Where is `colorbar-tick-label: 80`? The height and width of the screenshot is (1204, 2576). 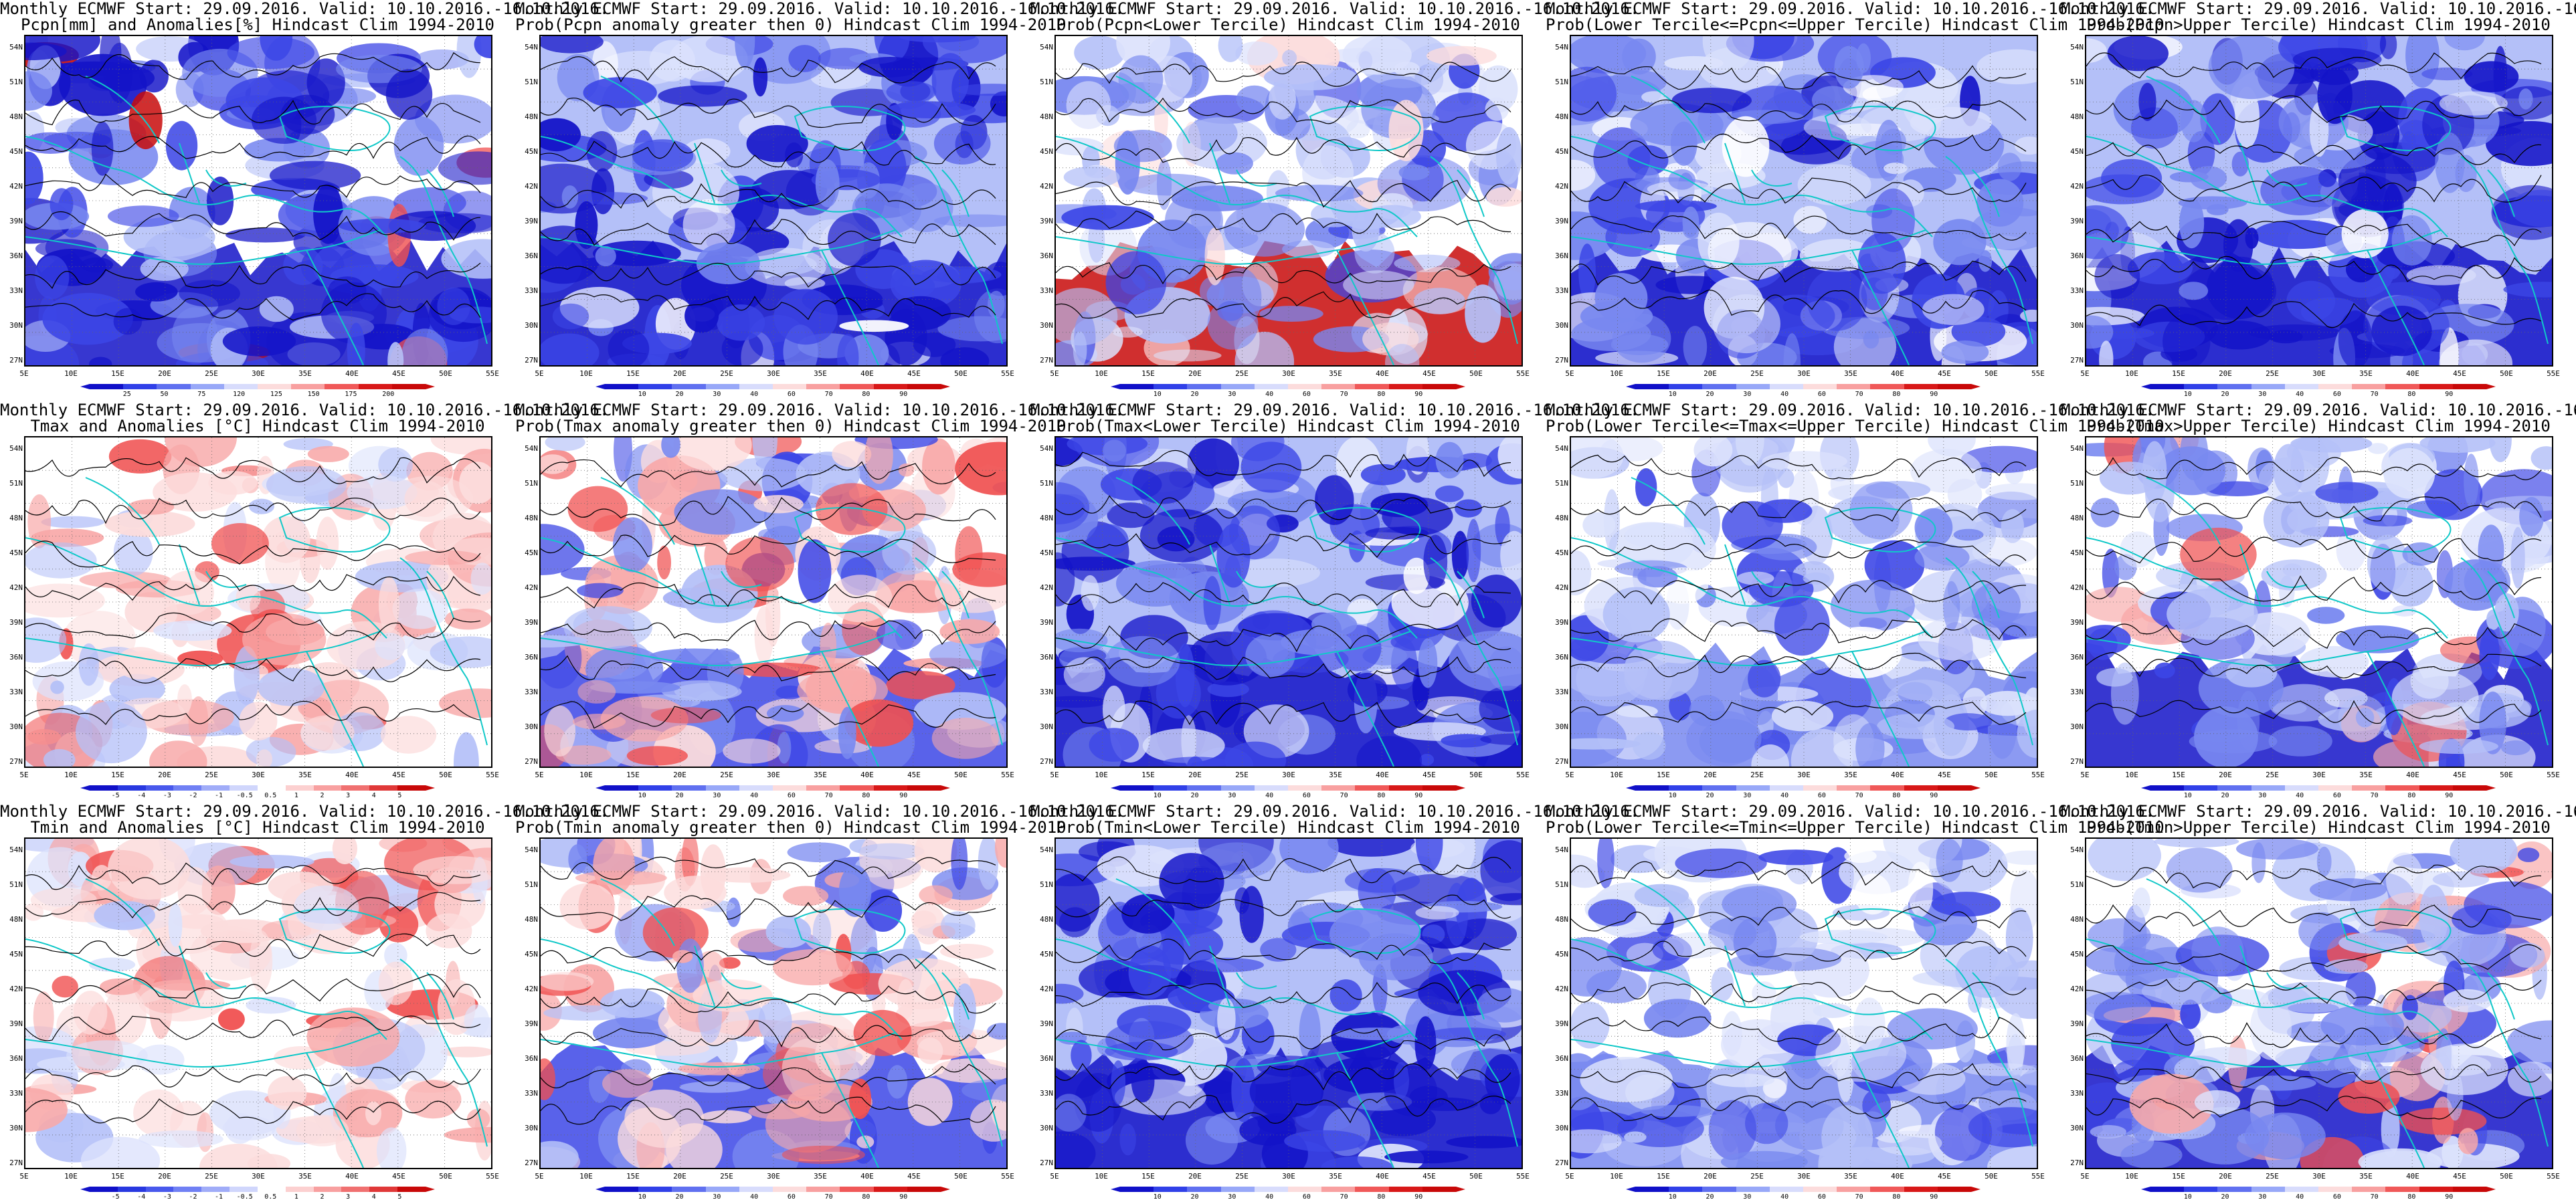 colorbar-tick-label: 80 is located at coordinates (1897, 394).